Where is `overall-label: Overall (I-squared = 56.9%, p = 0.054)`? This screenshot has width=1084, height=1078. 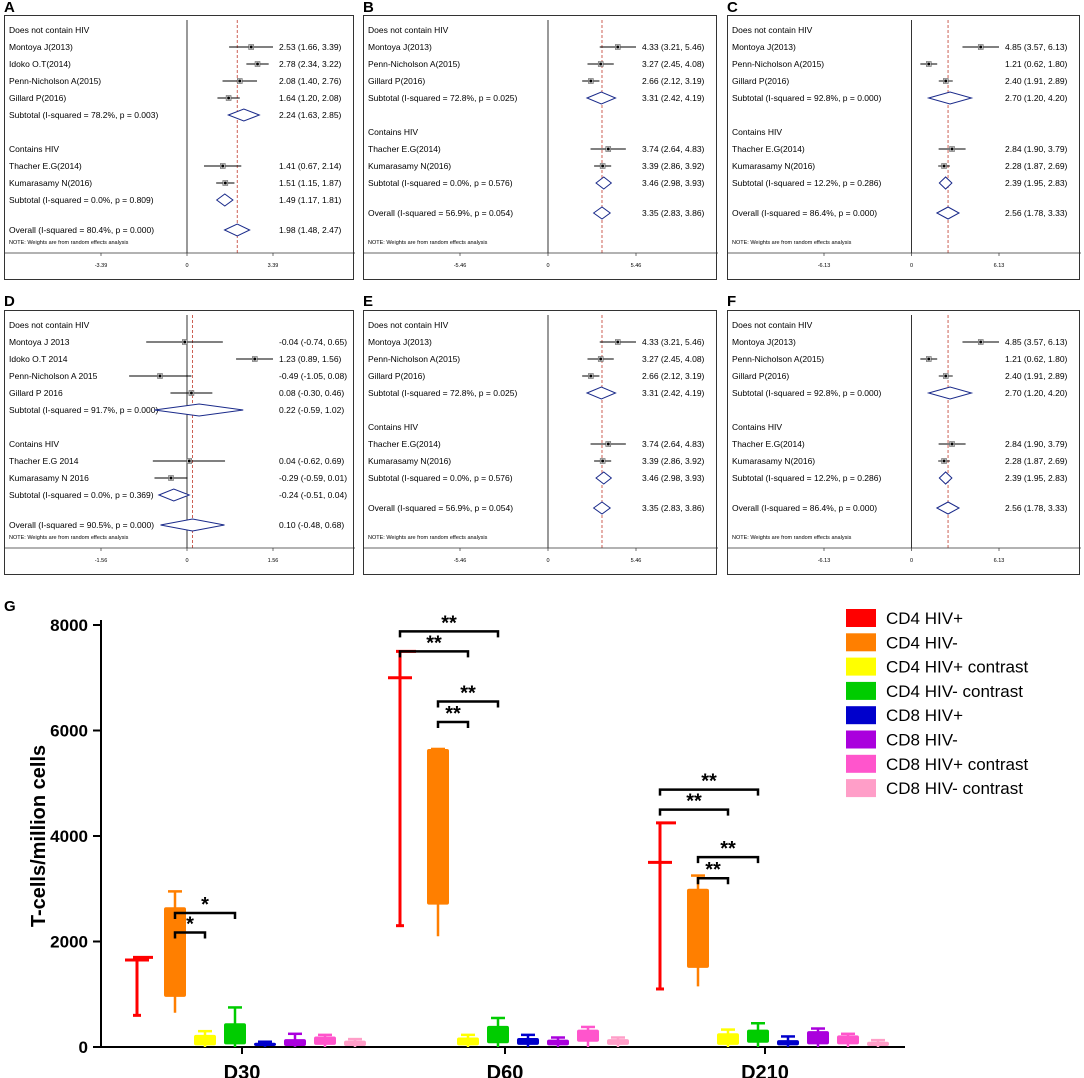 overall-label: Overall (I-squared = 56.9%, p = 0.054) is located at coordinates (440, 508).